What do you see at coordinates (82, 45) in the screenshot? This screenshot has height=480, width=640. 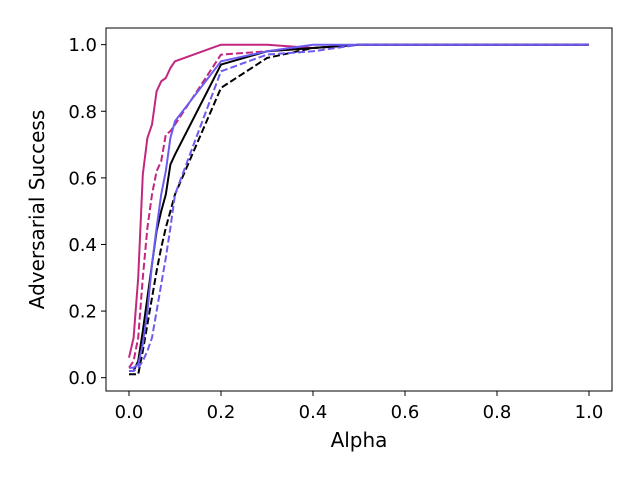 I see `y-tick-label: 1.0` at bounding box center [82, 45].